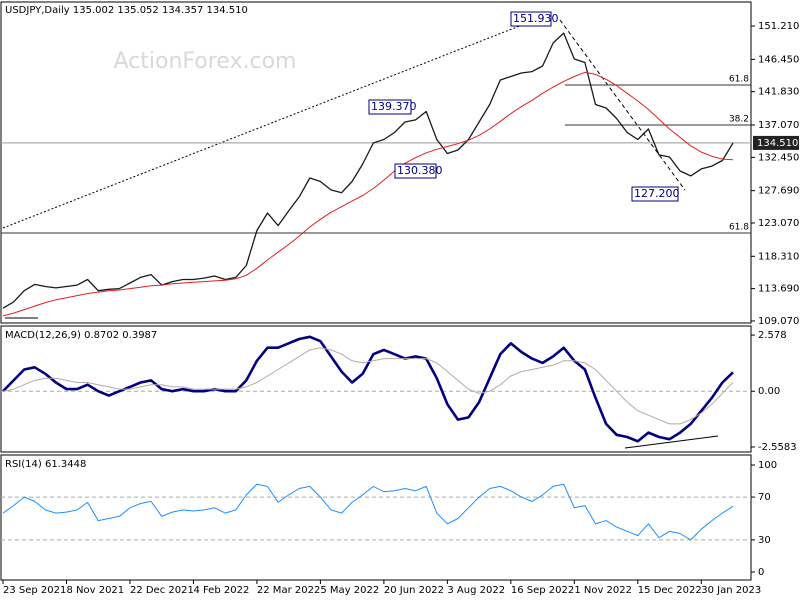  What do you see at coordinates (761, 572) in the screenshot?
I see `y-tick-label: 0` at bounding box center [761, 572].